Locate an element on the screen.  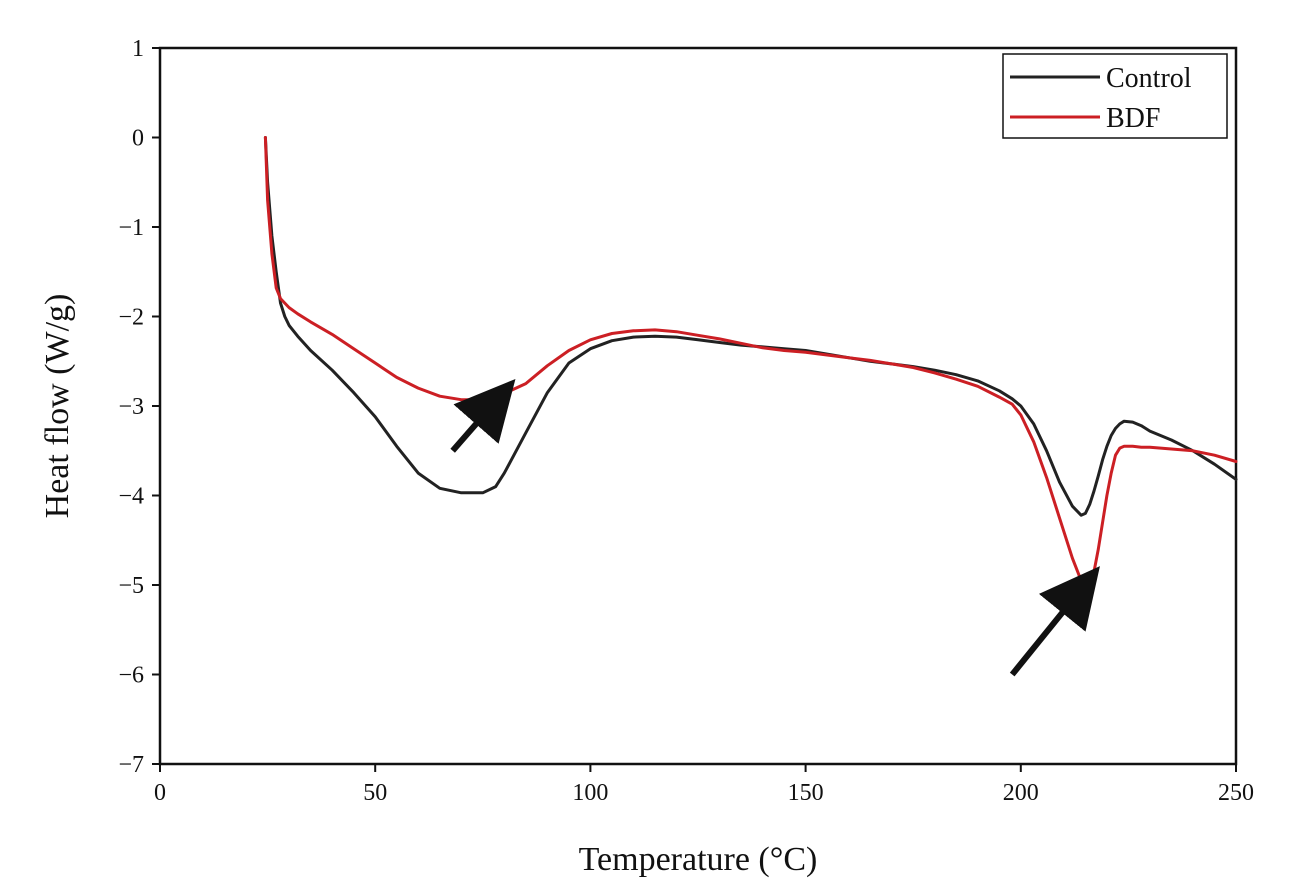
y-tick-label: −6 is located at coordinates (131, 676).